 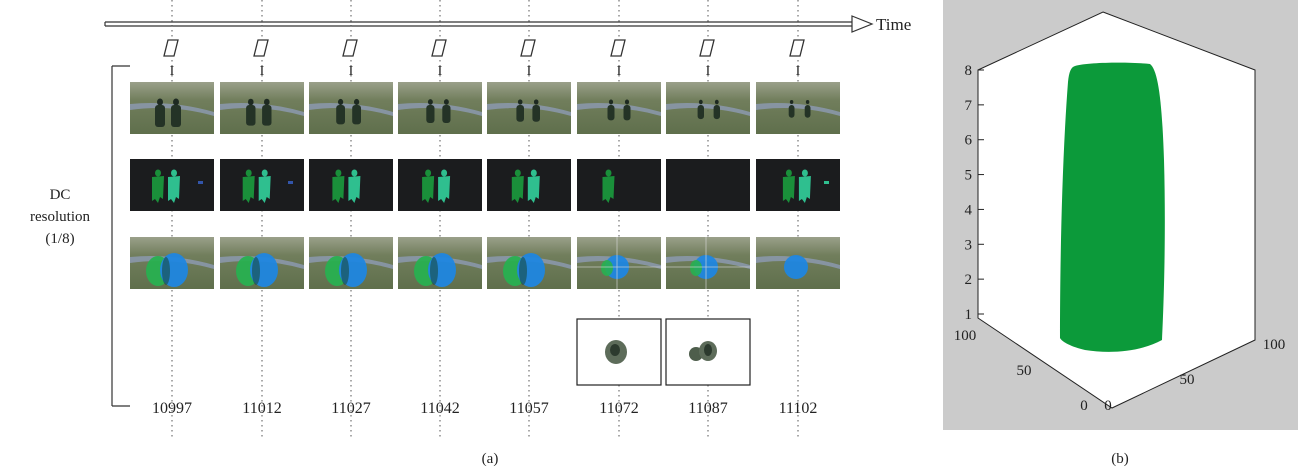 I want to click on frame-column: I 11042, so click(x=440, y=220).